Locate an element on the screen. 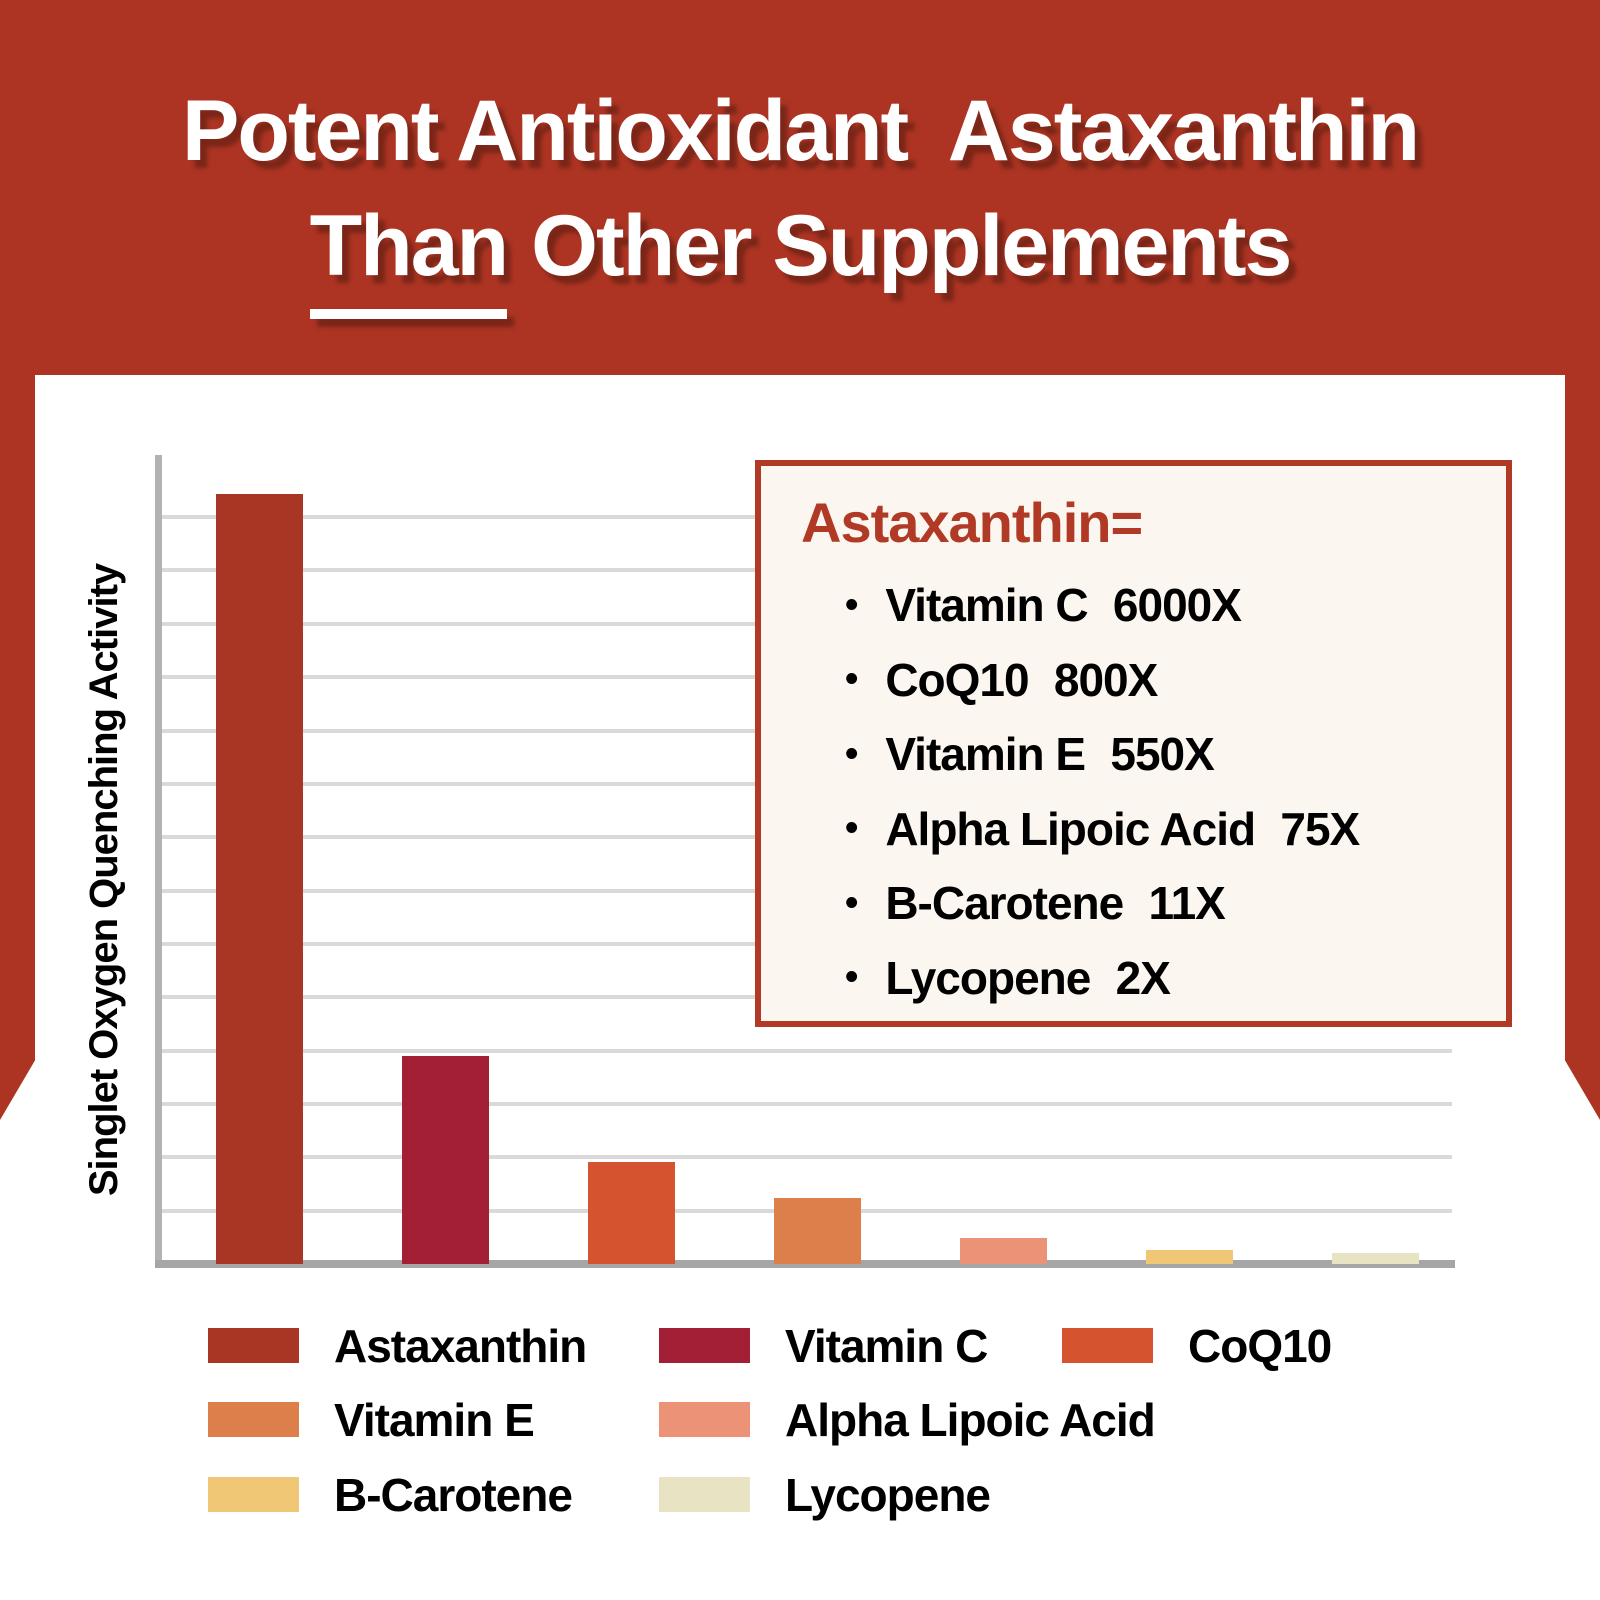 Image resolution: width=1600 pixels, height=1600 pixels. callout-item-alpha-lipoic-acid: • Alpha Lipoic Acid 75X is located at coordinates (1165, 829).